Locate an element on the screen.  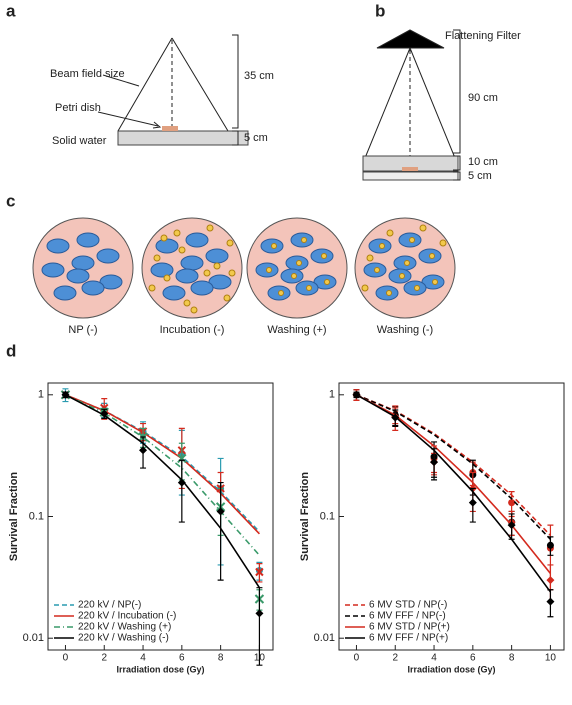
panel-label: a is located at coordinates (11, 10).